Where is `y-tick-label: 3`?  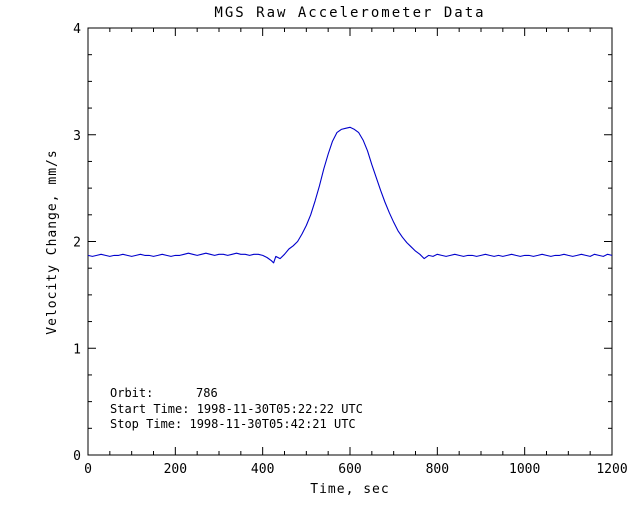
y-tick-label: 3 is located at coordinates (77, 136).